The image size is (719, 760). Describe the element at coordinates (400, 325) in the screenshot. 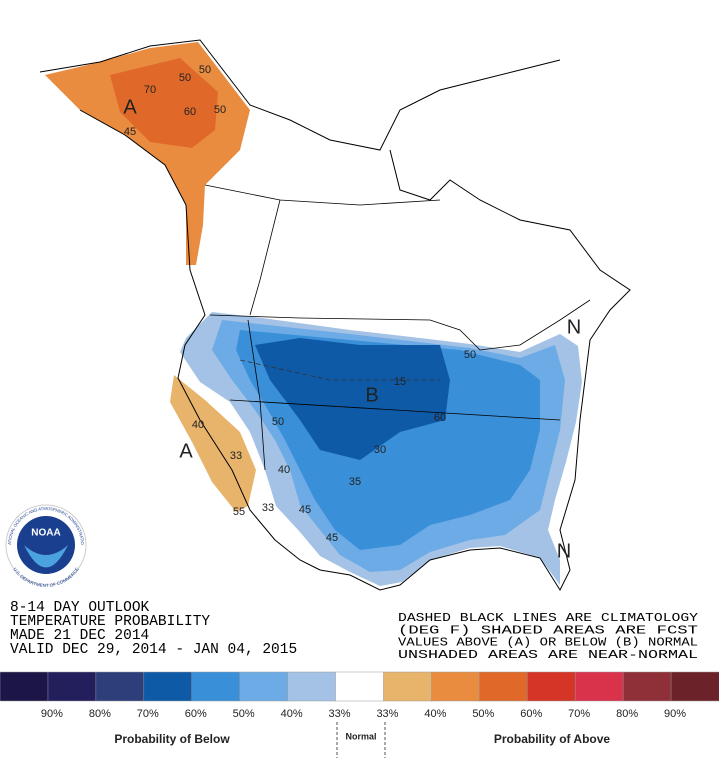

I see `us-canada-border` at that location.